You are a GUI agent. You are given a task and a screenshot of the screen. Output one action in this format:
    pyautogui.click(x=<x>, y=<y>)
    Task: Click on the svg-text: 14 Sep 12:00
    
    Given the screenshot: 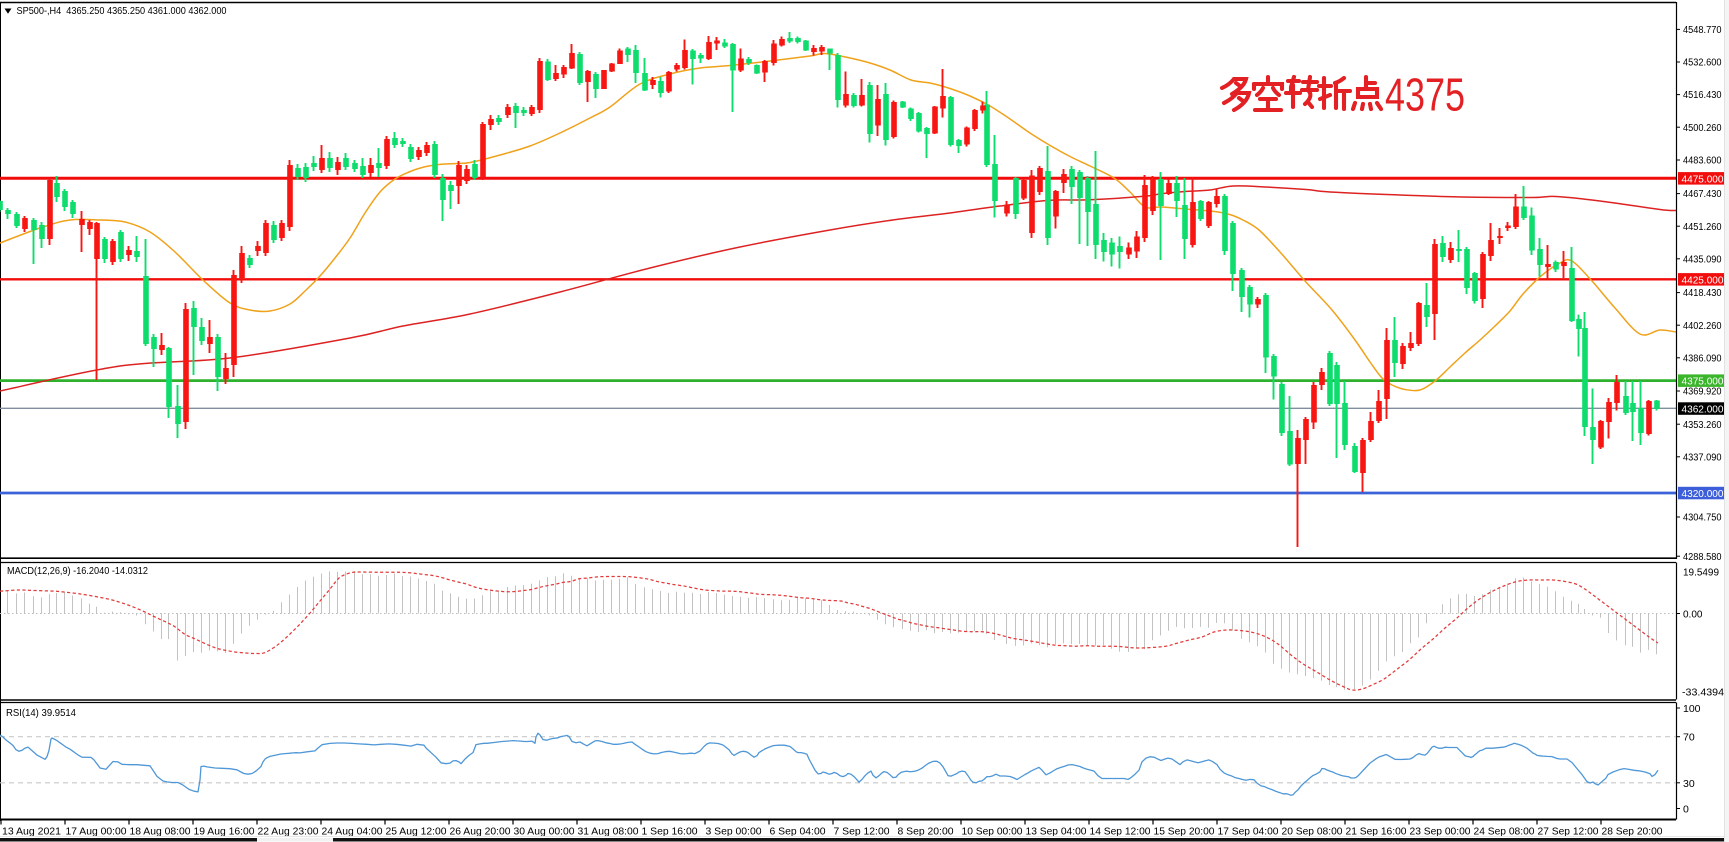 What is the action you would take?
    pyautogui.click(x=1120, y=832)
    